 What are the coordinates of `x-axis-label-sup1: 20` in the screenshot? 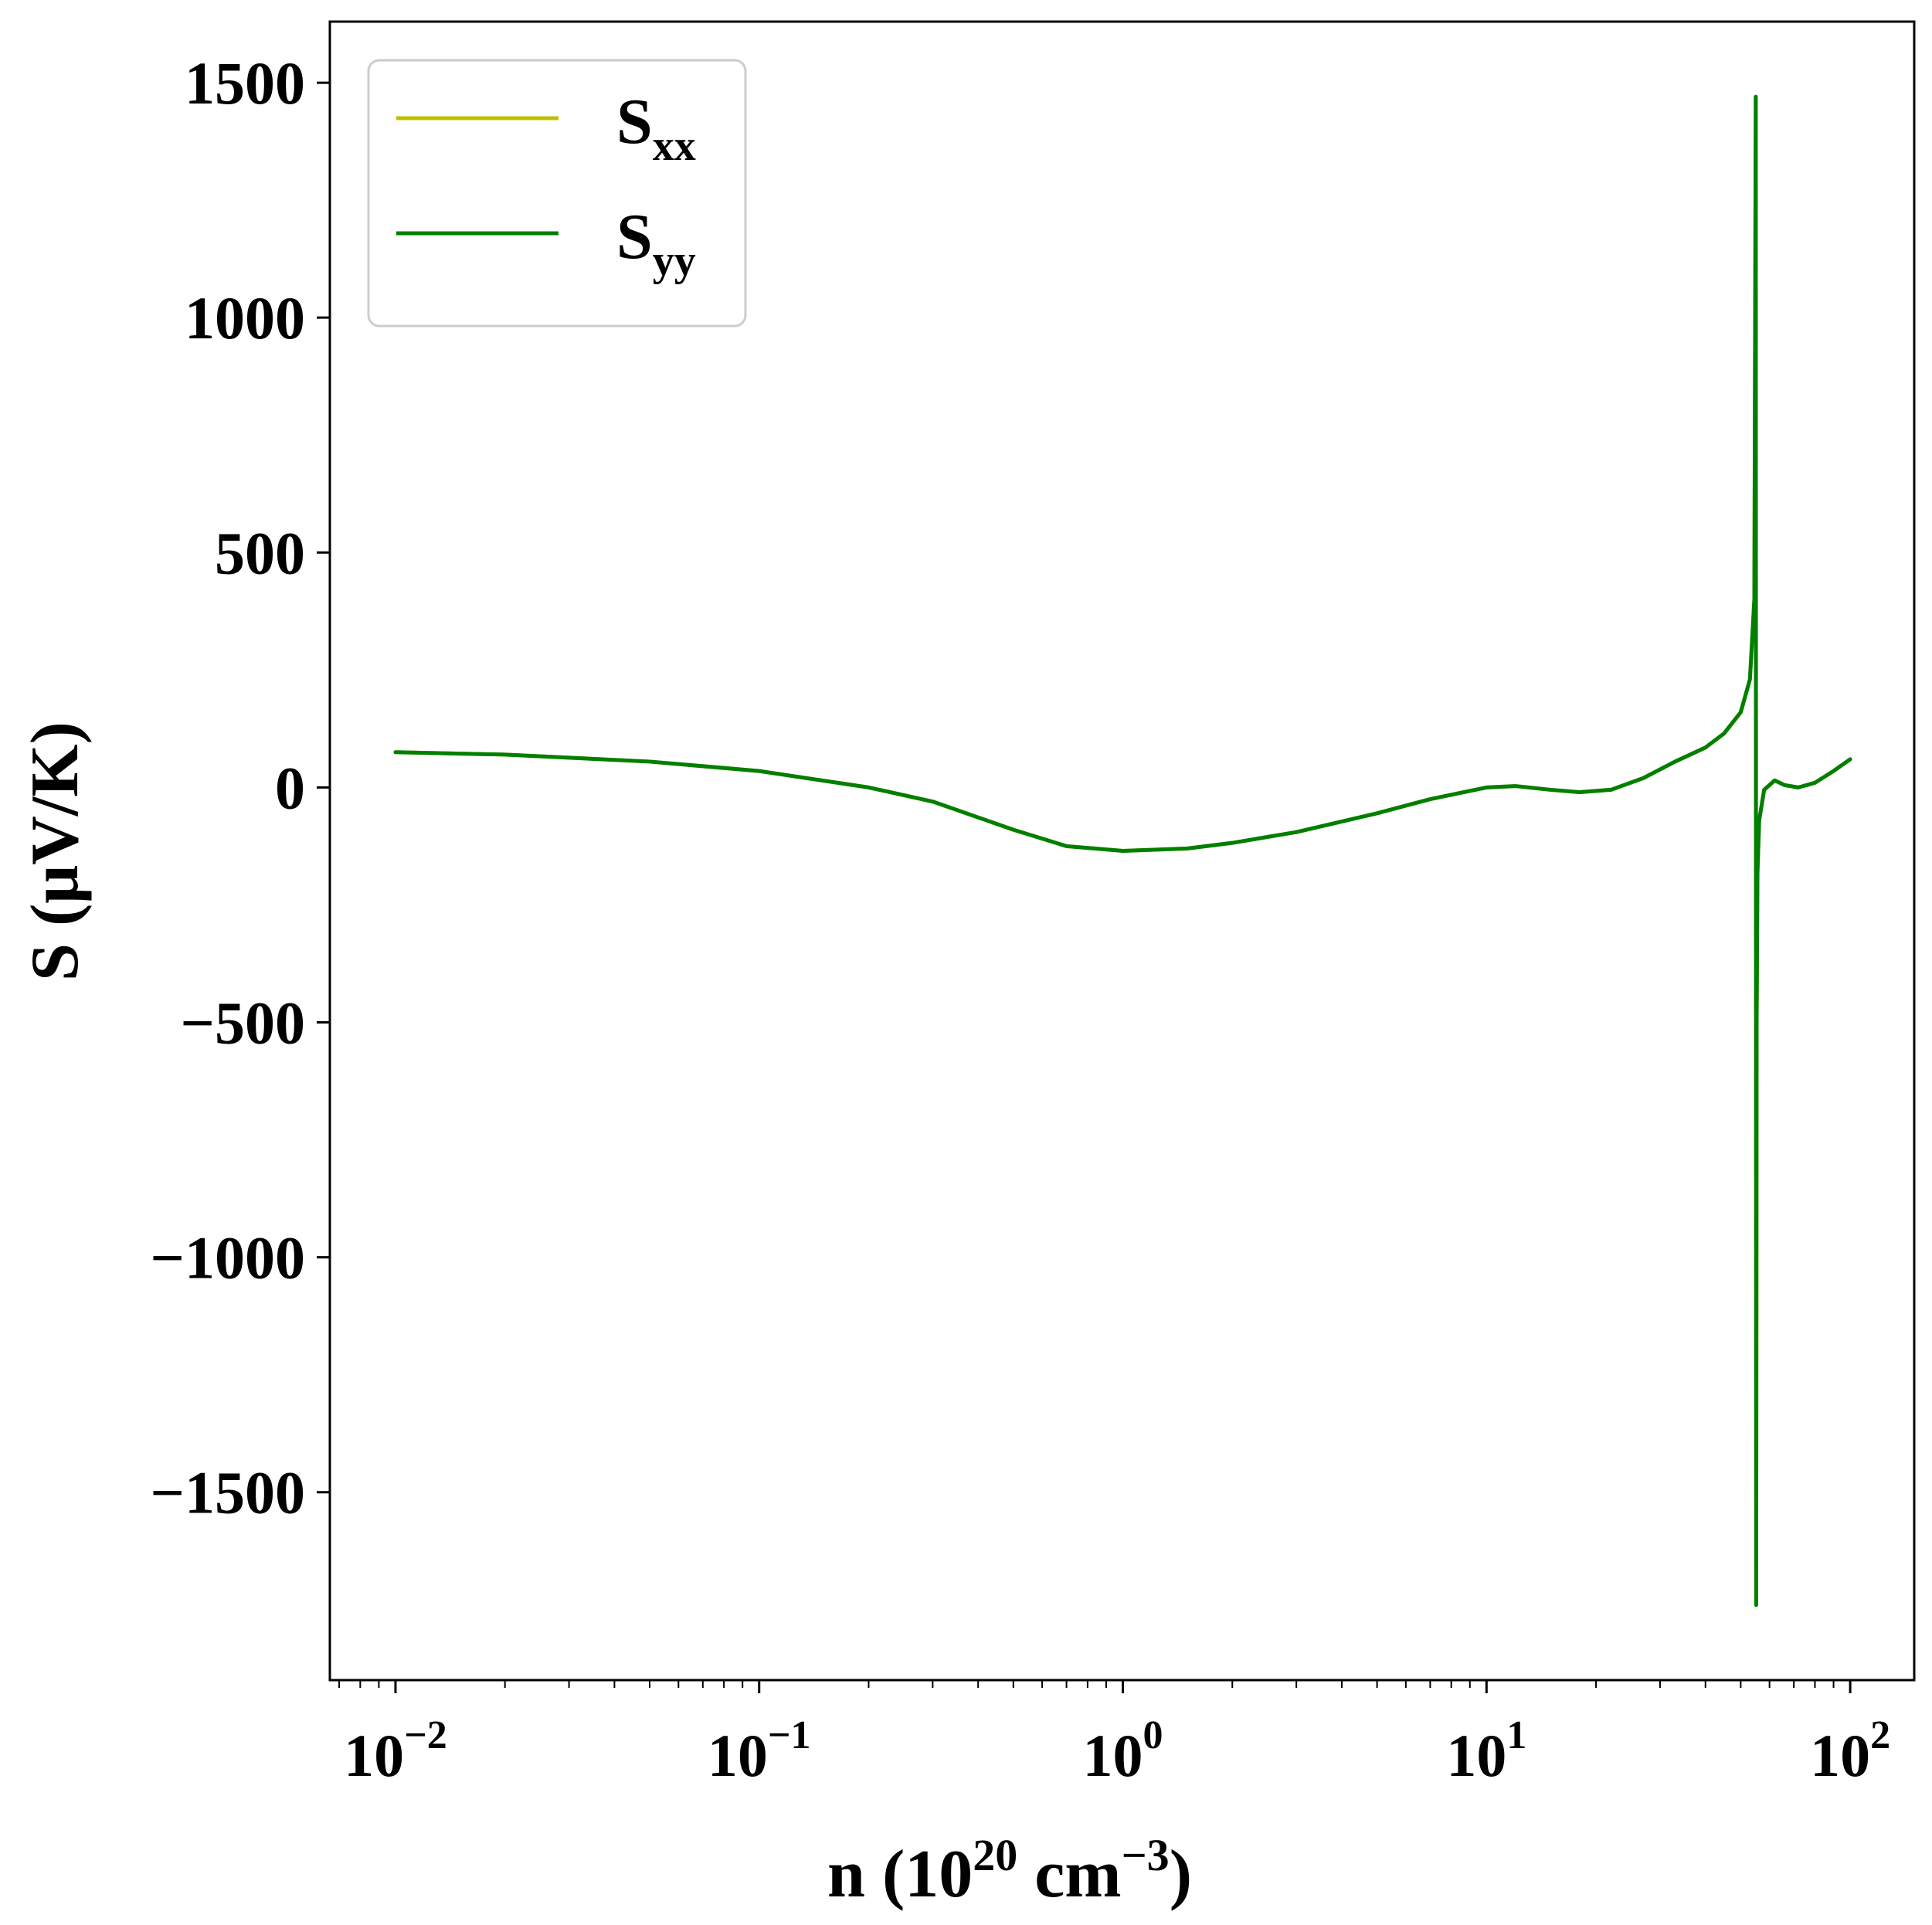 It's located at (995, 1855).